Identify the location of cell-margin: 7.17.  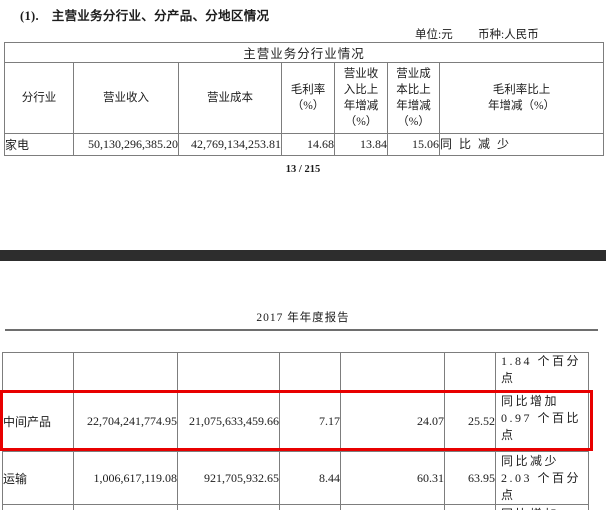
(310, 421).